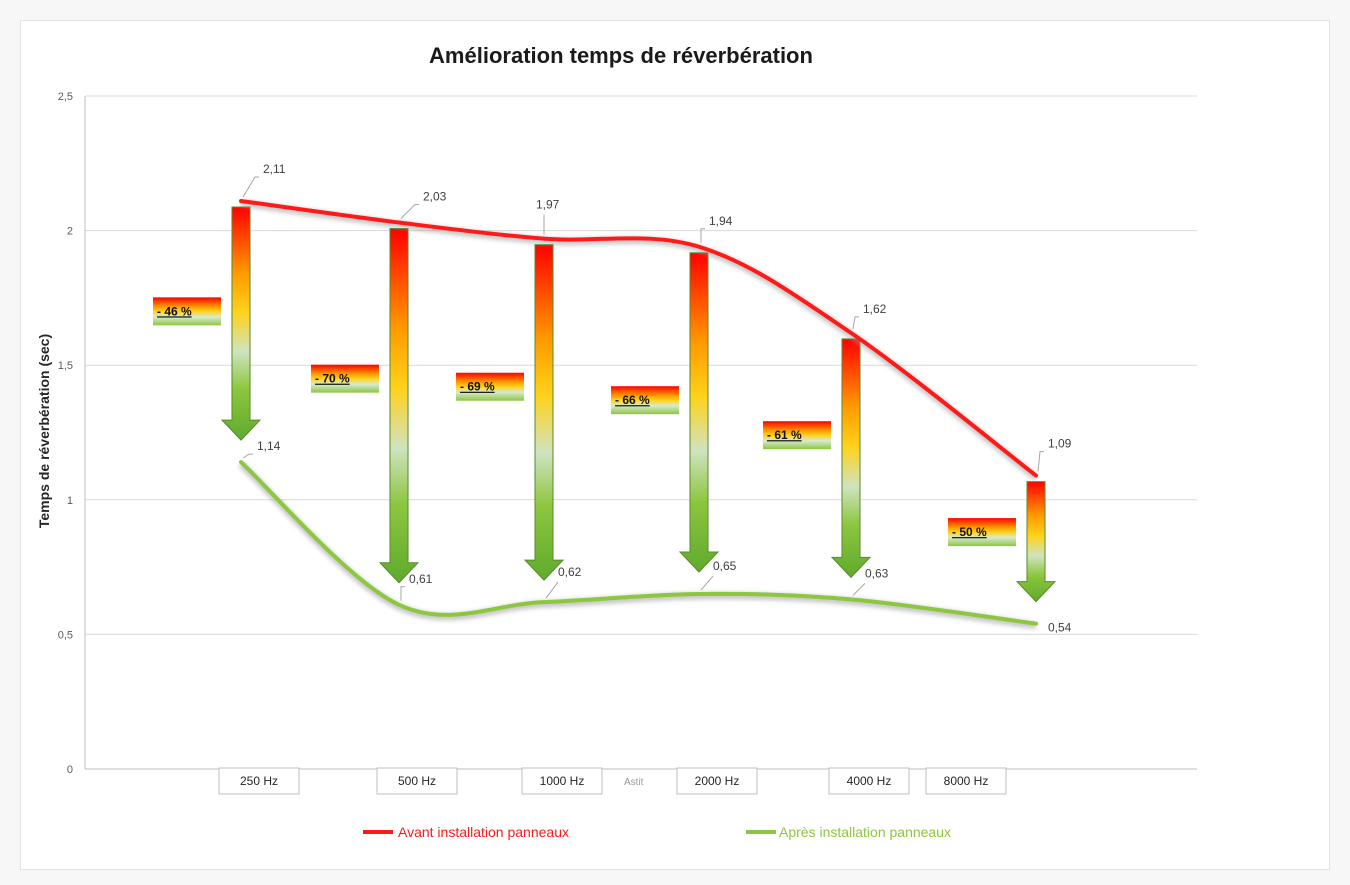 This screenshot has height=885, width=1350. Describe the element at coordinates (435, 197) in the screenshot. I see `data-label-avant-1: 2,03` at that location.